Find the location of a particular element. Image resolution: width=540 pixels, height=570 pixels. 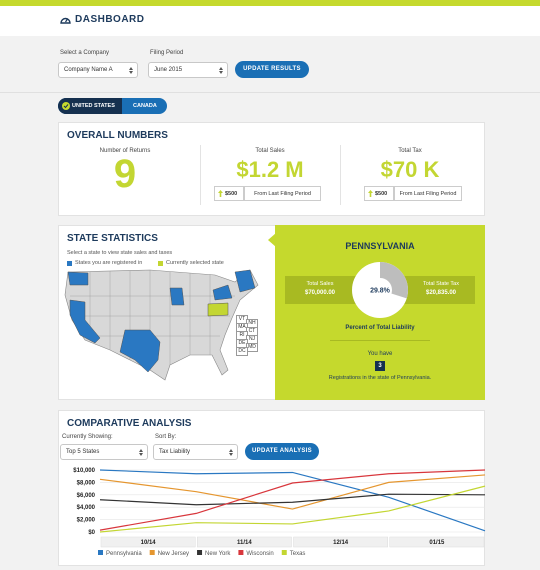

sales-change: $500 is located at coordinates (229, 193).